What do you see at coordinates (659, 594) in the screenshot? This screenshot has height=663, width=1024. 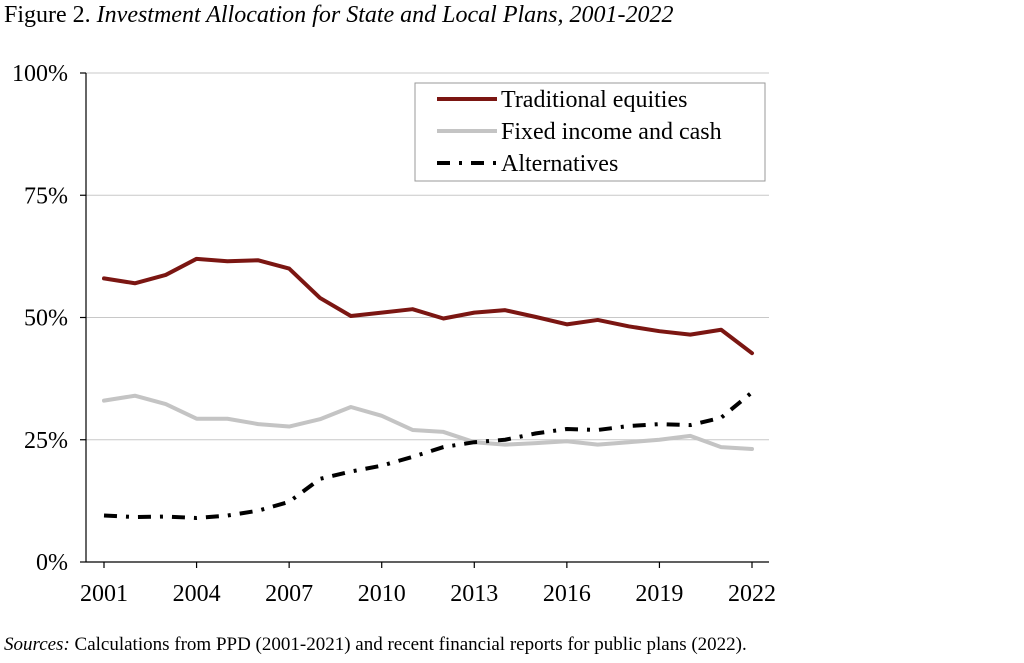 I see `x-tick-label: 2019` at bounding box center [659, 594].